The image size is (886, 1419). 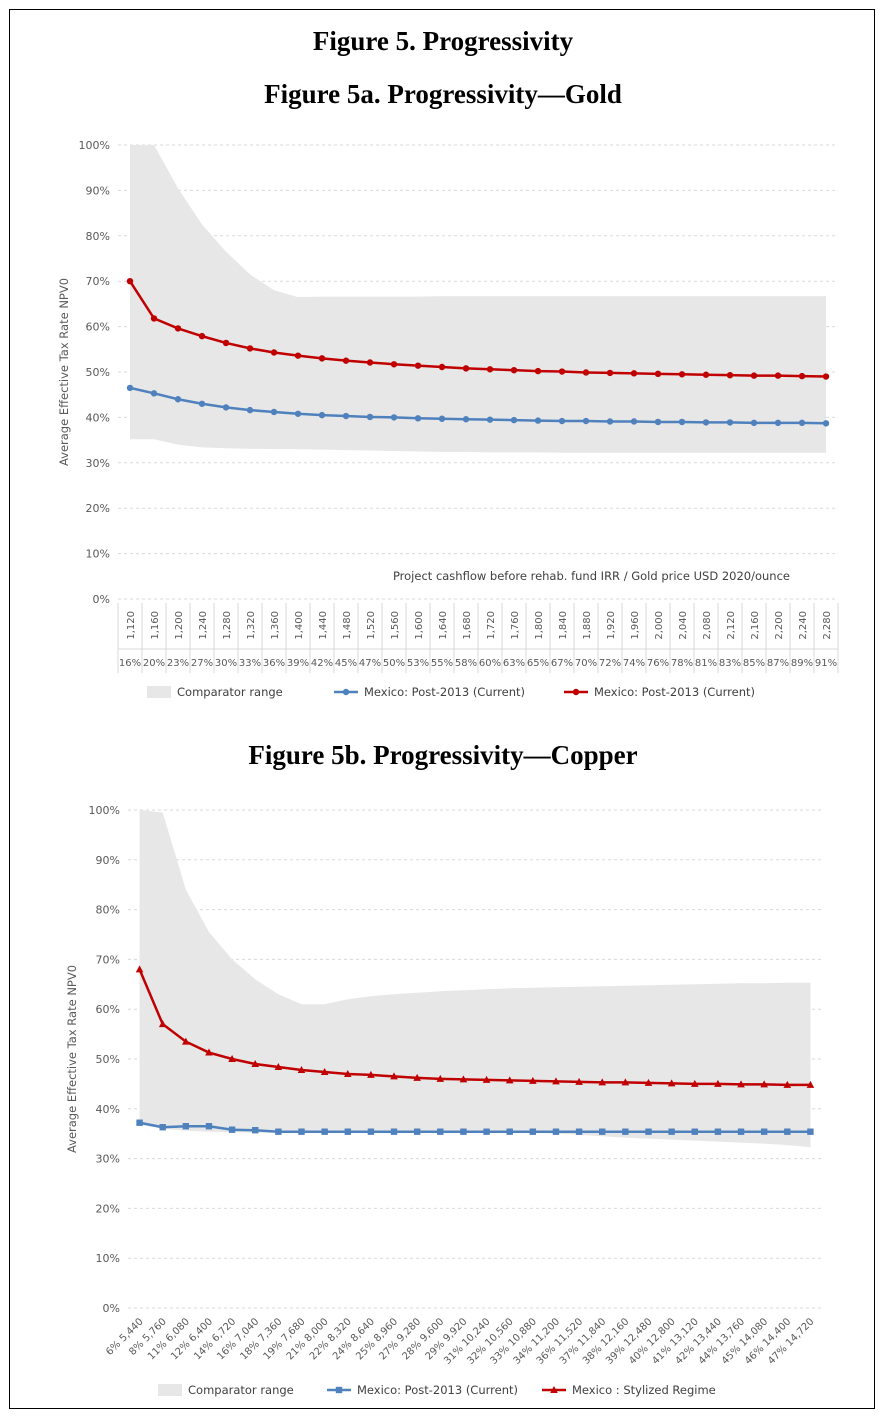 I want to click on irr-tick-label: 65%, so click(x=538, y=663).